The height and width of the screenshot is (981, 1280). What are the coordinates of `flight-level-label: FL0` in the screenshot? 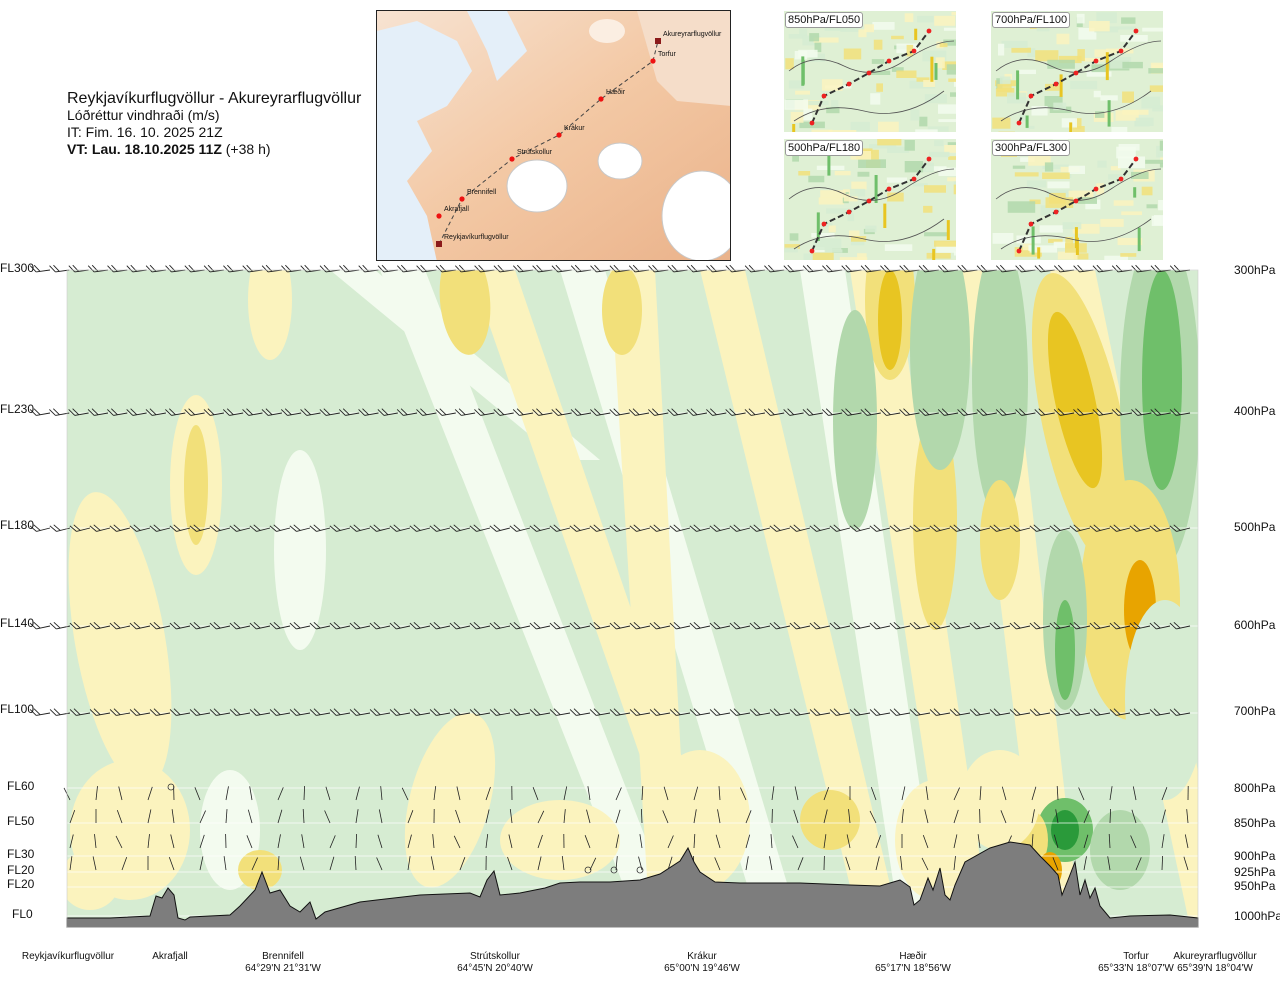 It's located at (22, 914).